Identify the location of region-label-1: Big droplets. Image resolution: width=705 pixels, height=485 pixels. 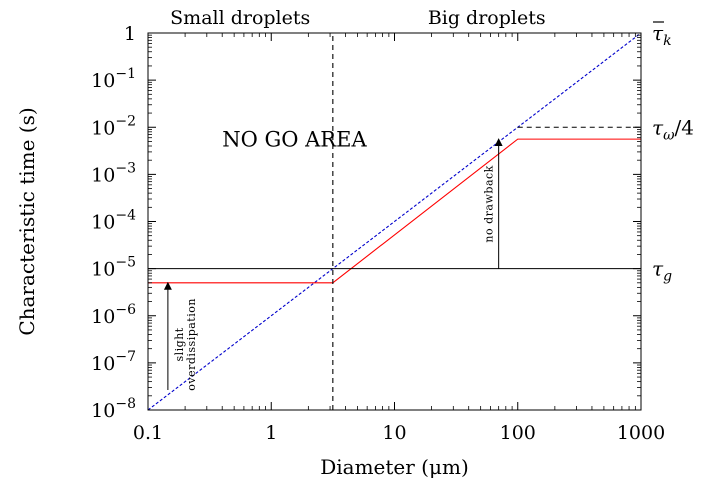
(487, 18).